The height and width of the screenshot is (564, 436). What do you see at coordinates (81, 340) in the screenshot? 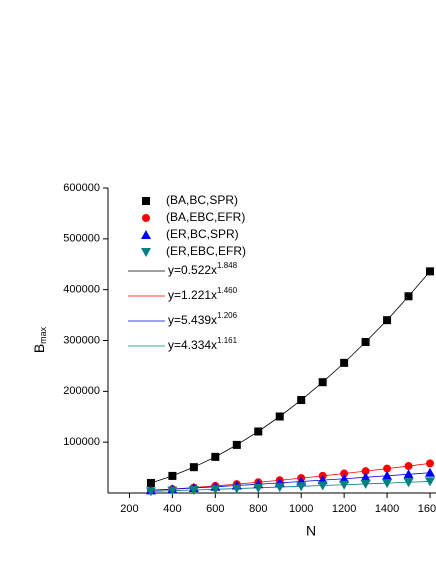
I see `y-tick-label: 300000` at bounding box center [81, 340].